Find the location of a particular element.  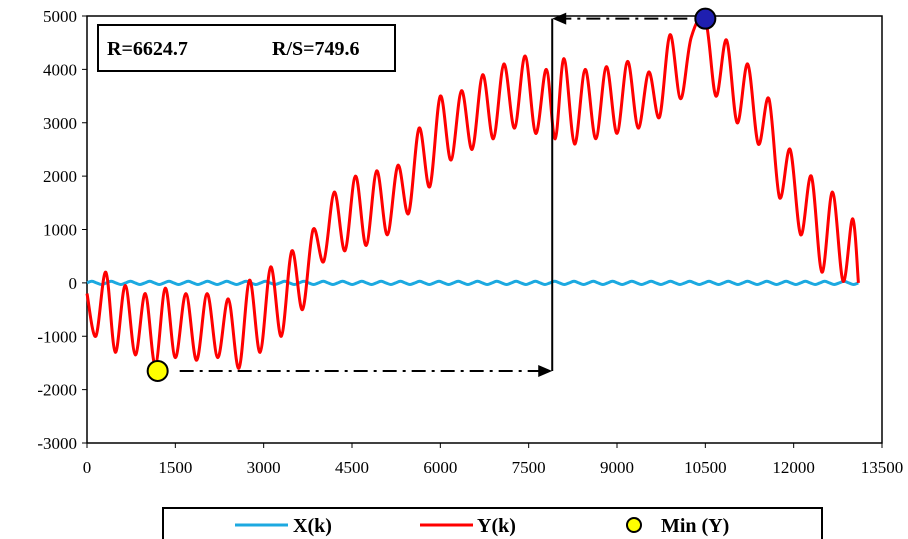

rs-label: R/S=749.6 is located at coordinates (316, 49).